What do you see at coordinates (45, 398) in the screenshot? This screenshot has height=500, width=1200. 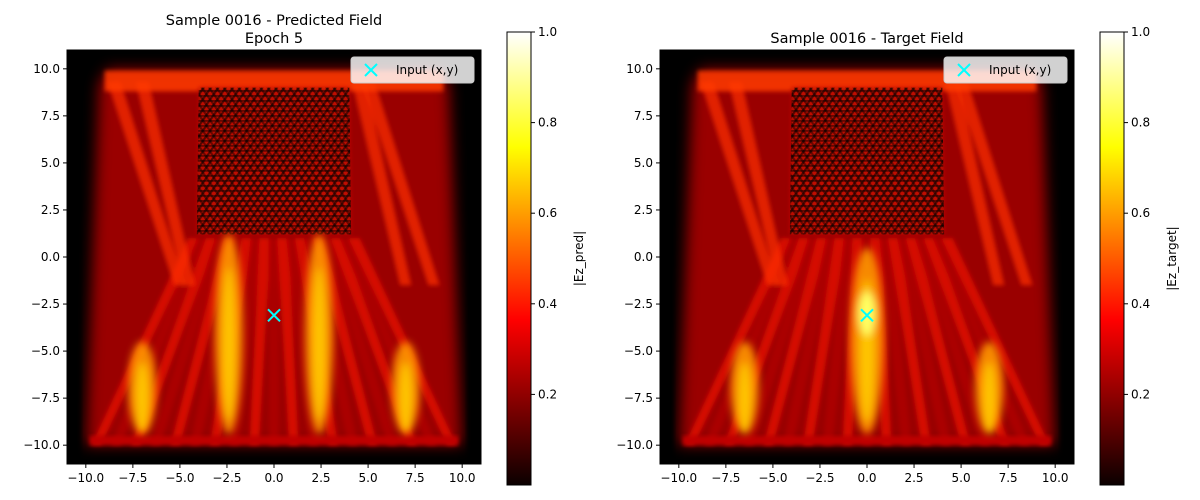 I see `y-tick-label: −7.5` at bounding box center [45, 398].